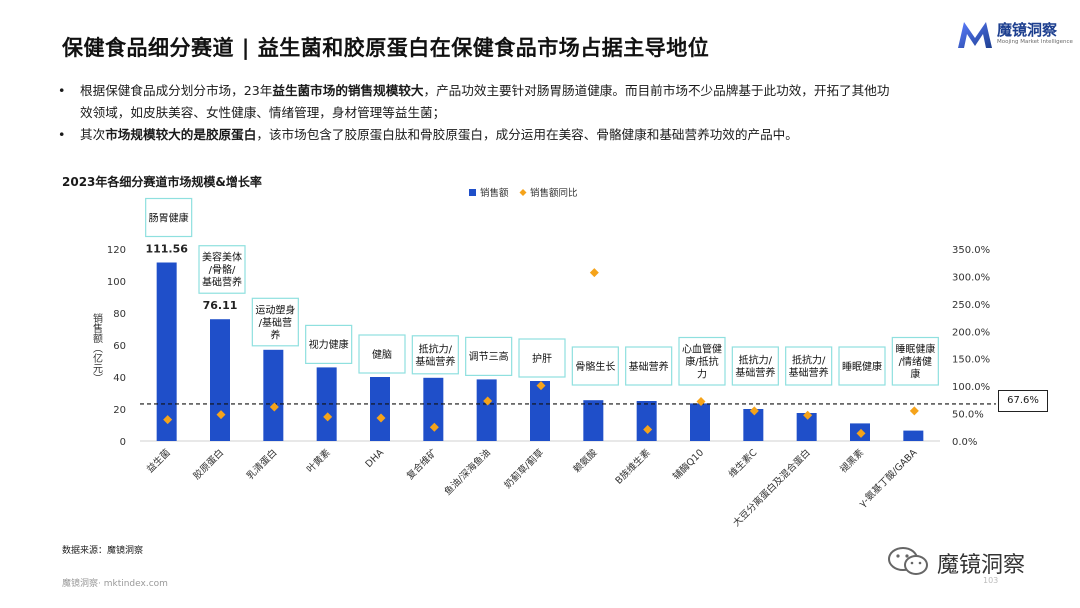 This screenshot has height=608, width=1080. What do you see at coordinates (176, 90) in the screenshot?
I see `bullet-1-part-1: 根据保健食品成分划分市场，23年` at bounding box center [176, 90].